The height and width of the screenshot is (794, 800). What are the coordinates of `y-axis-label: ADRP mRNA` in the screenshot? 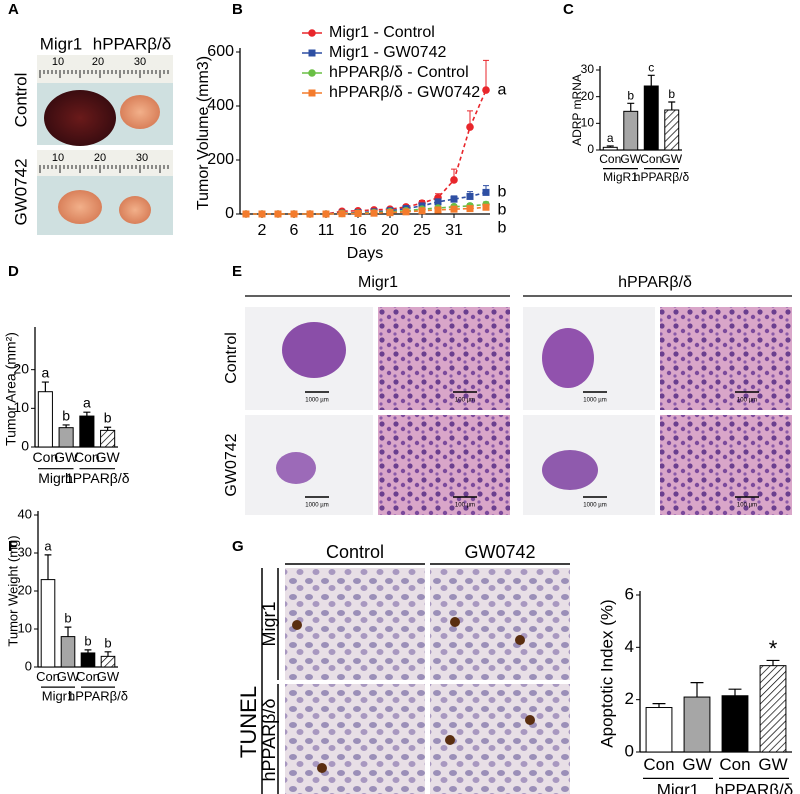 It's located at (577, 110).